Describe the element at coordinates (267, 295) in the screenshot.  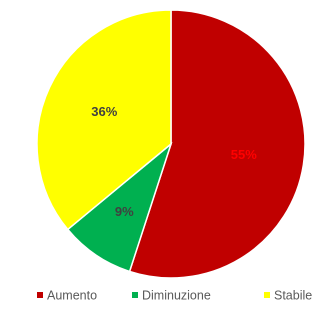
I see `legend-swatch-stabile` at that location.